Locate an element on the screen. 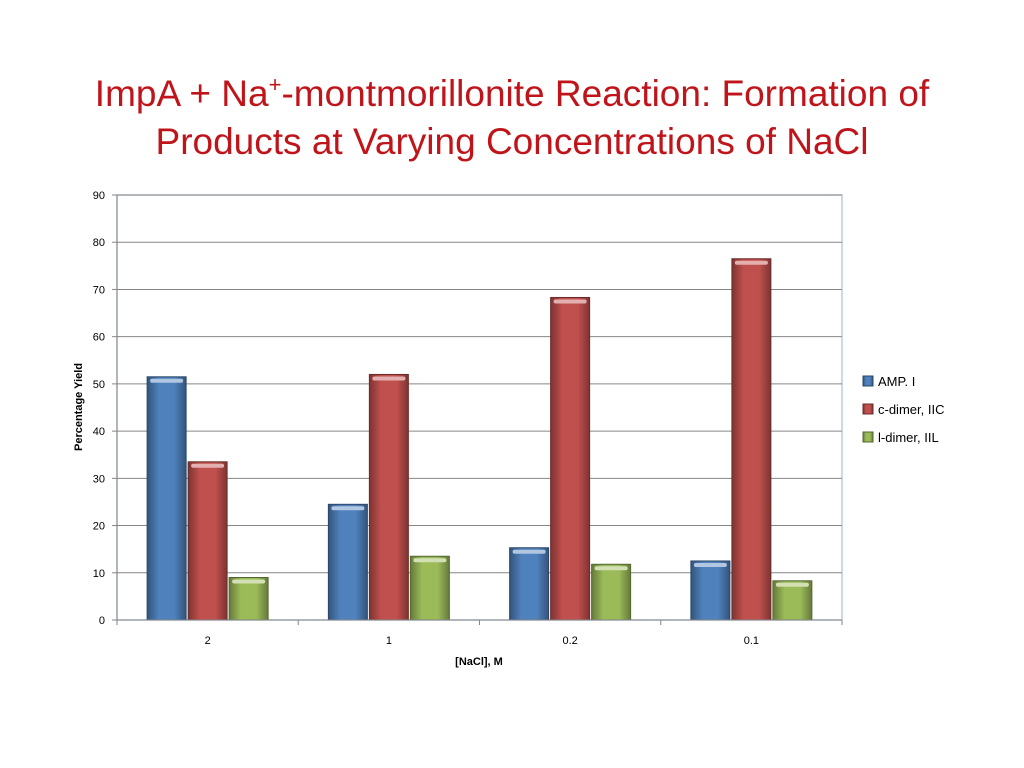 The width and height of the screenshot is (1024, 768). title-superscript: + is located at coordinates (275, 84).